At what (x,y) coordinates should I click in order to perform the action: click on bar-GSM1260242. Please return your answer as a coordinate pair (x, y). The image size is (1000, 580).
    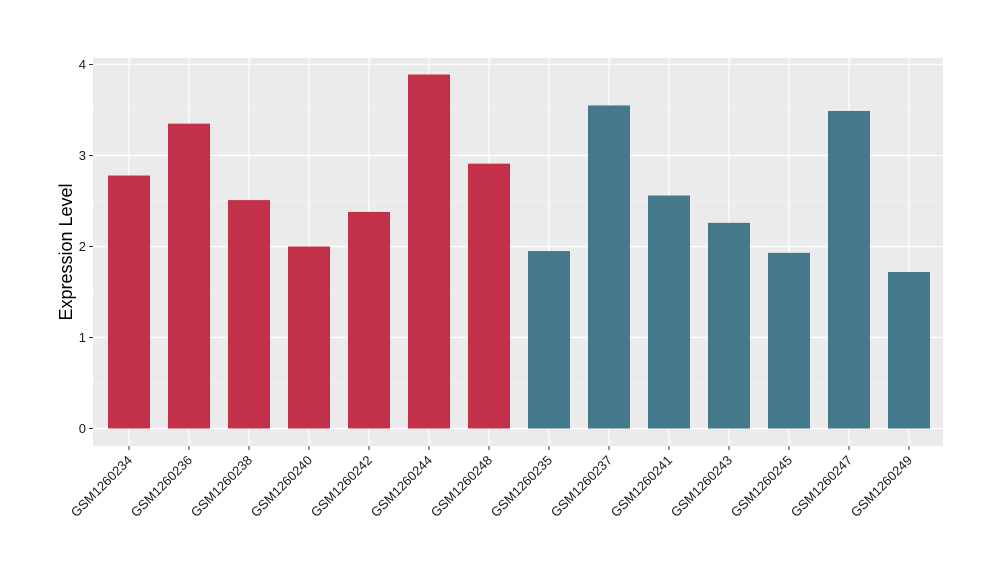
    Looking at the image, I should click on (369, 320).